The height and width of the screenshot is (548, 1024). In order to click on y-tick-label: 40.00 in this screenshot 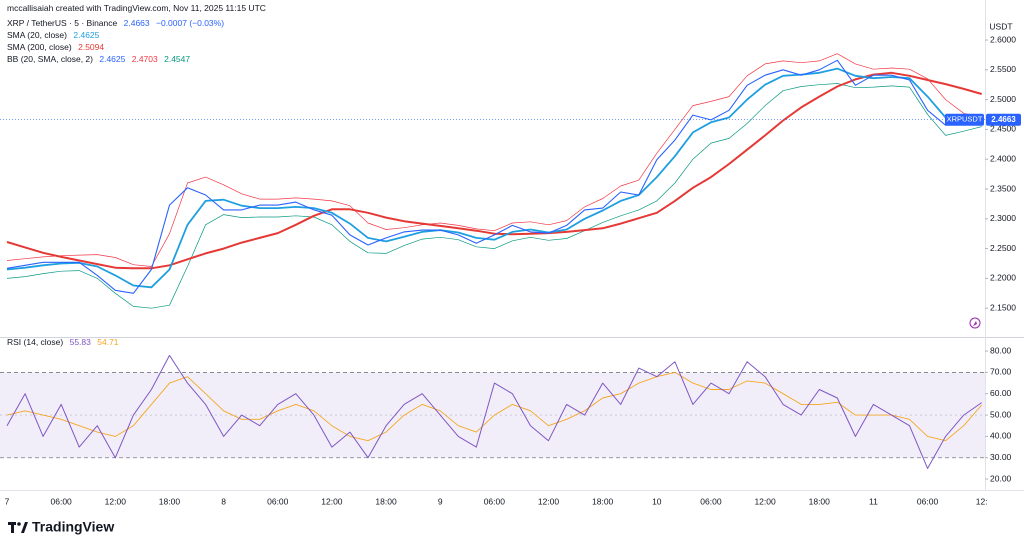, I will do `click(1001, 436)`.